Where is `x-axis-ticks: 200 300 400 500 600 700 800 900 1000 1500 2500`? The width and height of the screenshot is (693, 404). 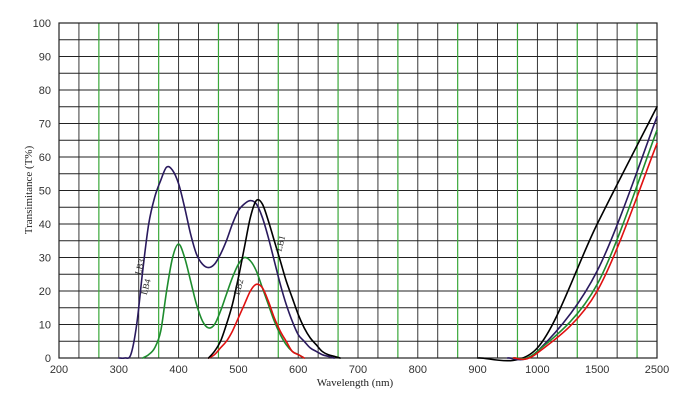 x-axis-ticks: 200 300 400 500 600 700 800 900 1000 1500 2500 is located at coordinates (359, 370).